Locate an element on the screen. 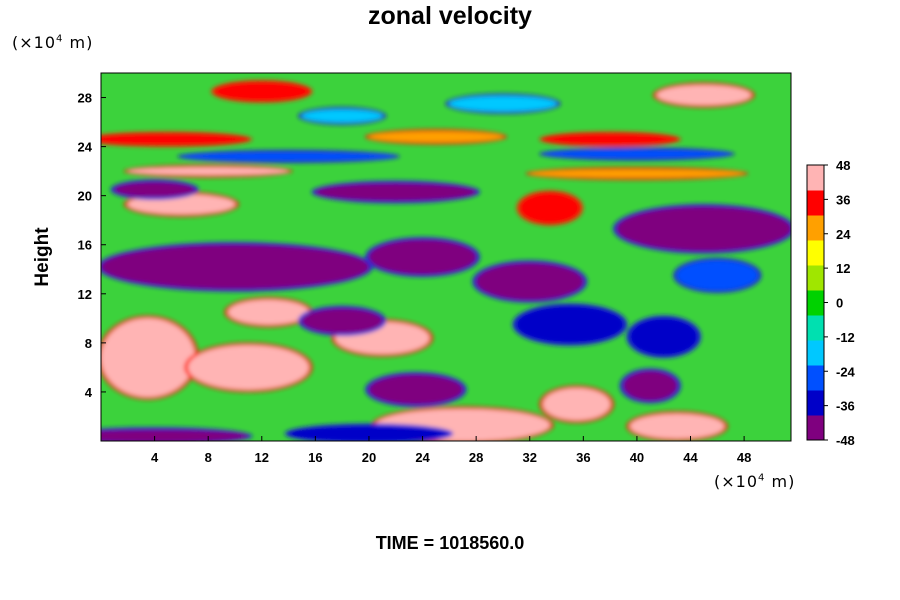 The height and width of the screenshot is (600, 900). x-tick-label: 12 is located at coordinates (262, 457).